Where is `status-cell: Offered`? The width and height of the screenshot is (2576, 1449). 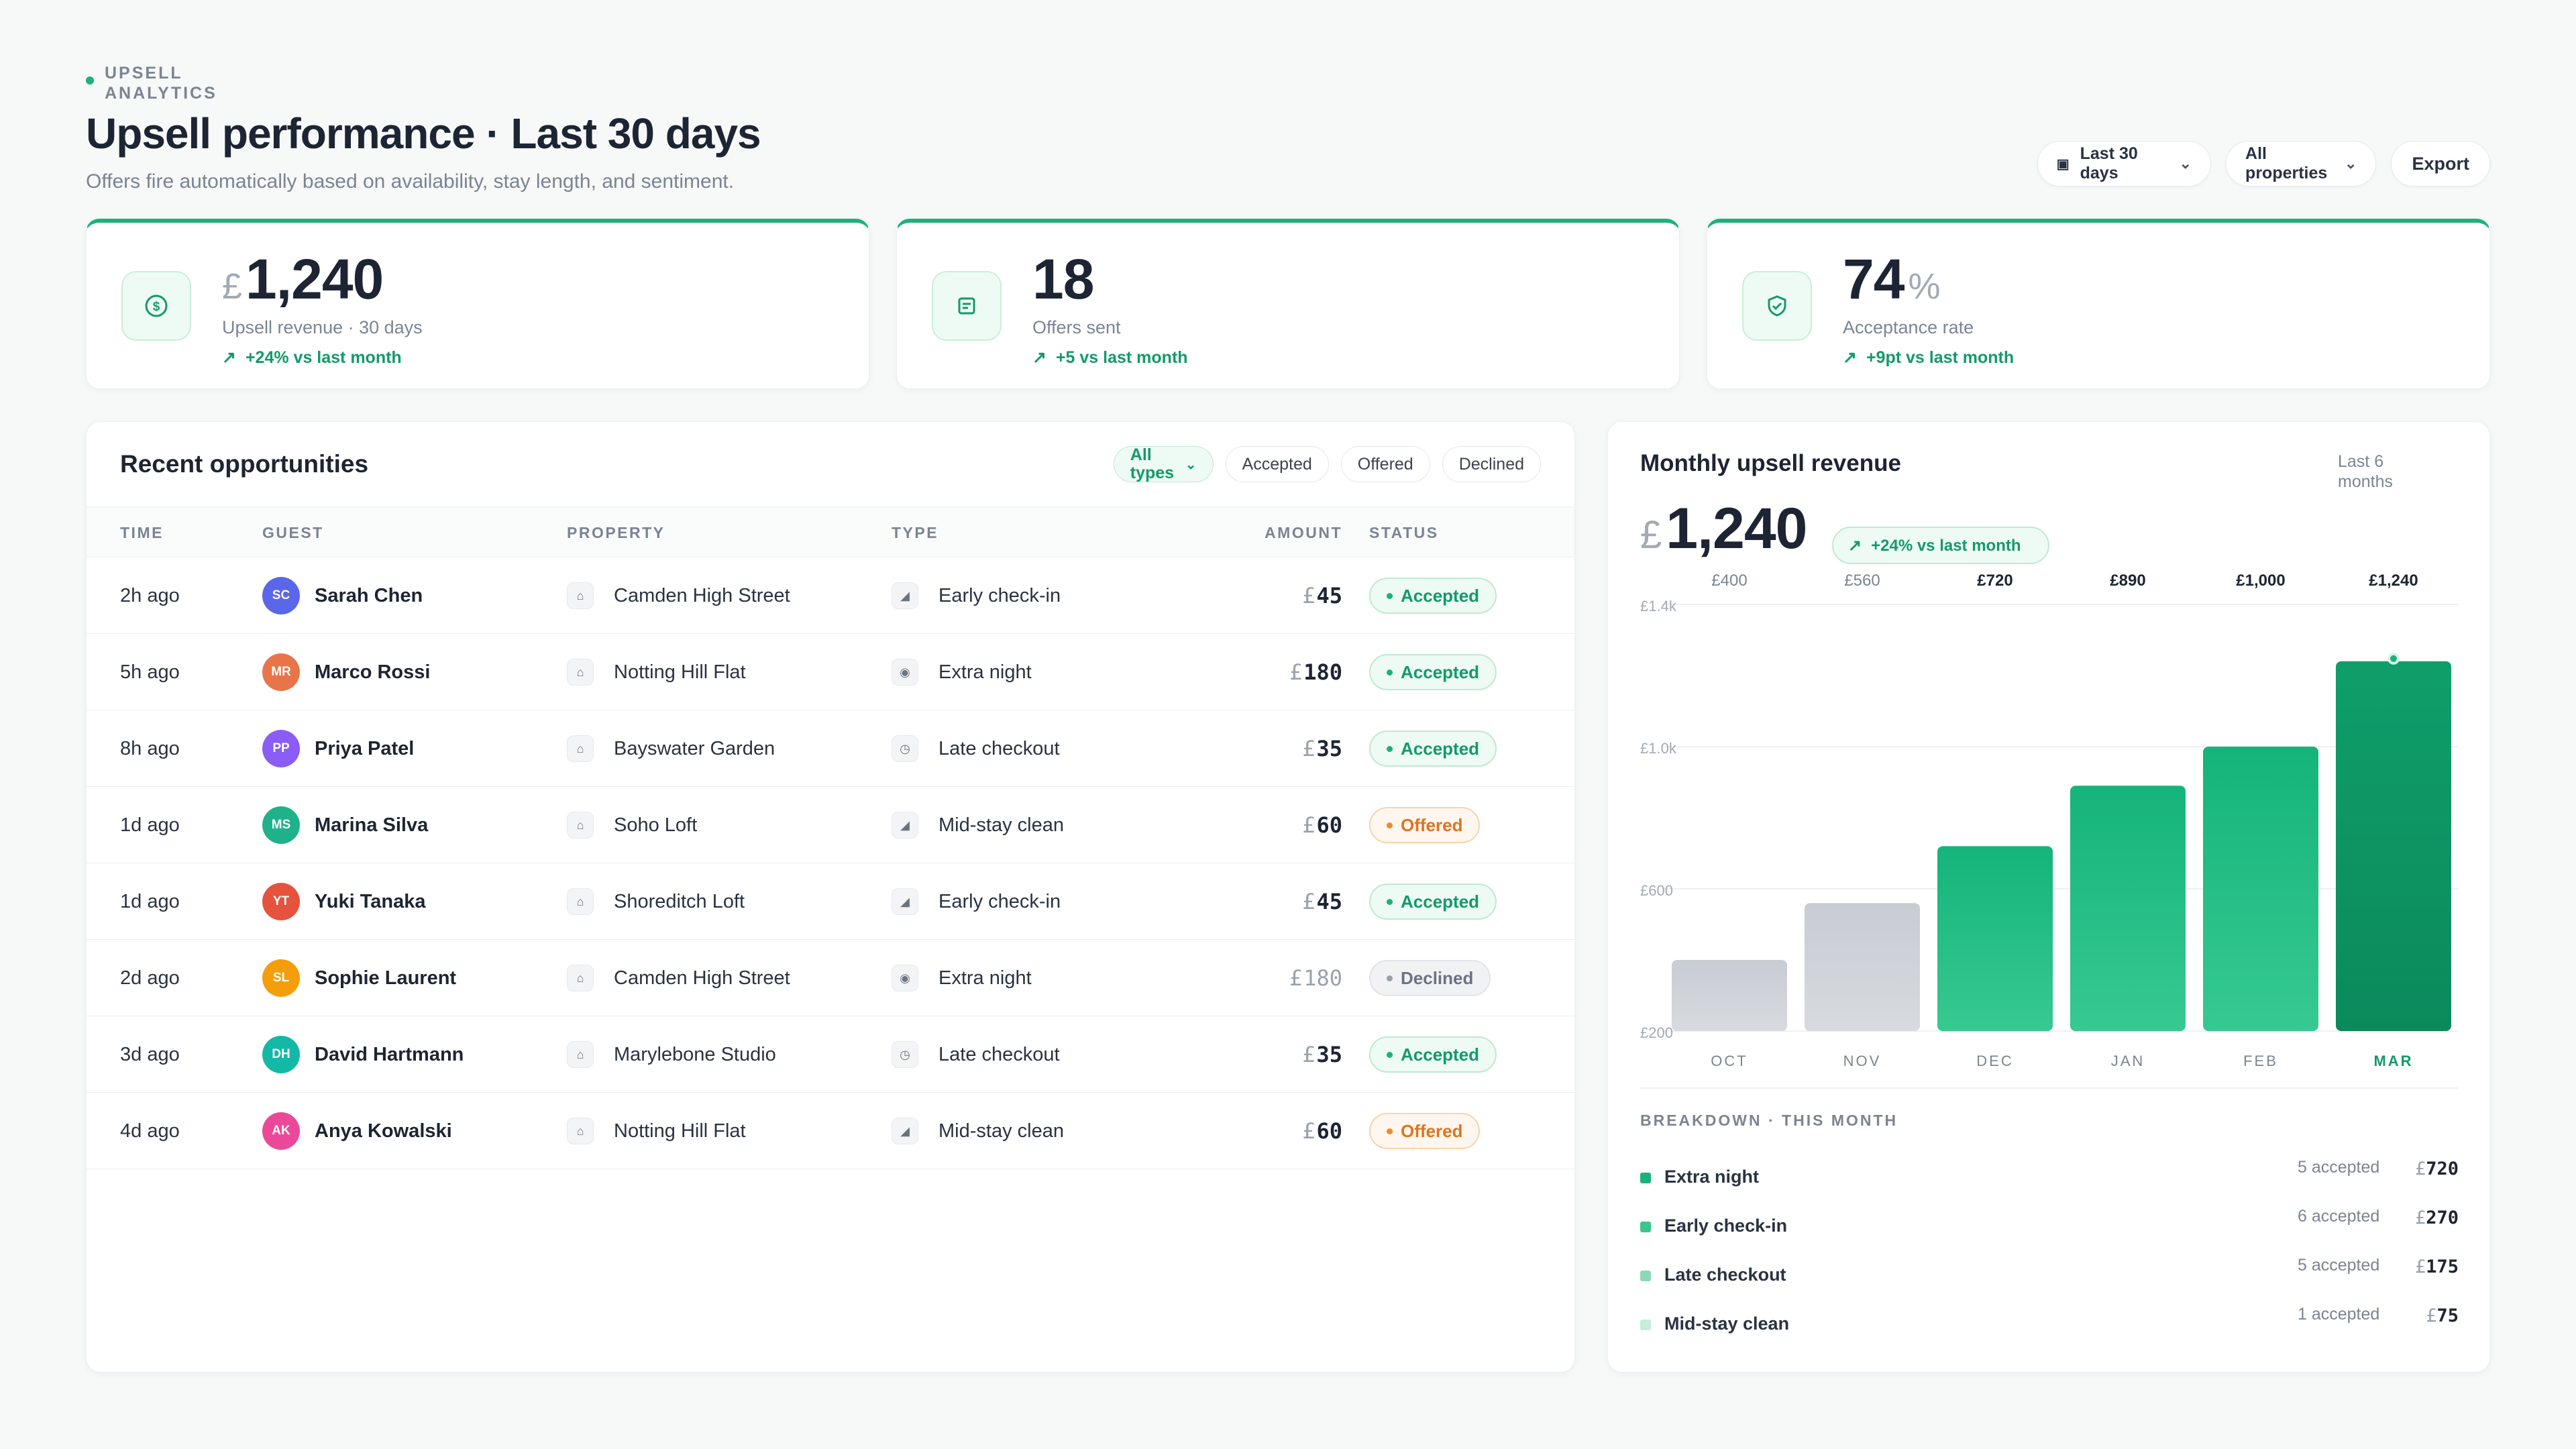 status-cell: Offered is located at coordinates (1425, 825).